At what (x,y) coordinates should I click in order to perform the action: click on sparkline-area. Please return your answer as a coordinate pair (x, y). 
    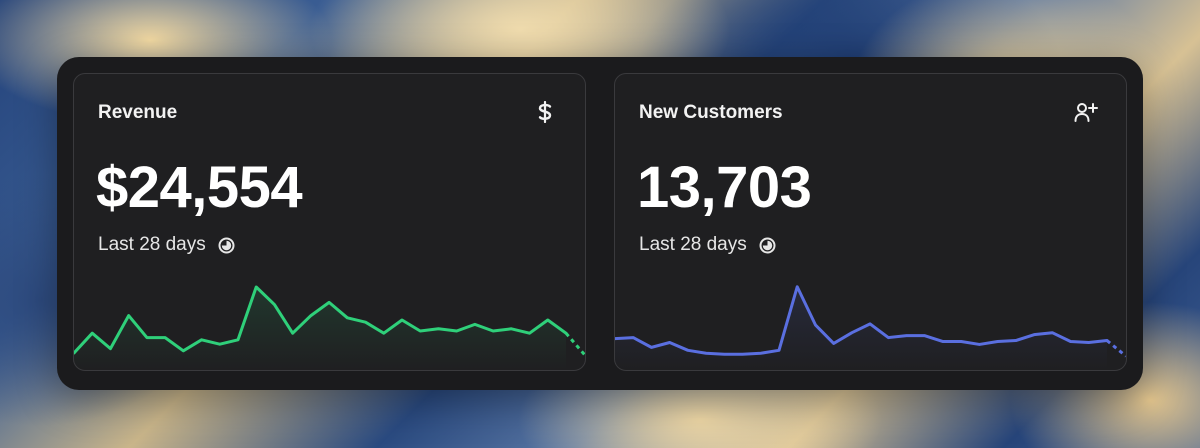
    Looking at the image, I should click on (320, 328).